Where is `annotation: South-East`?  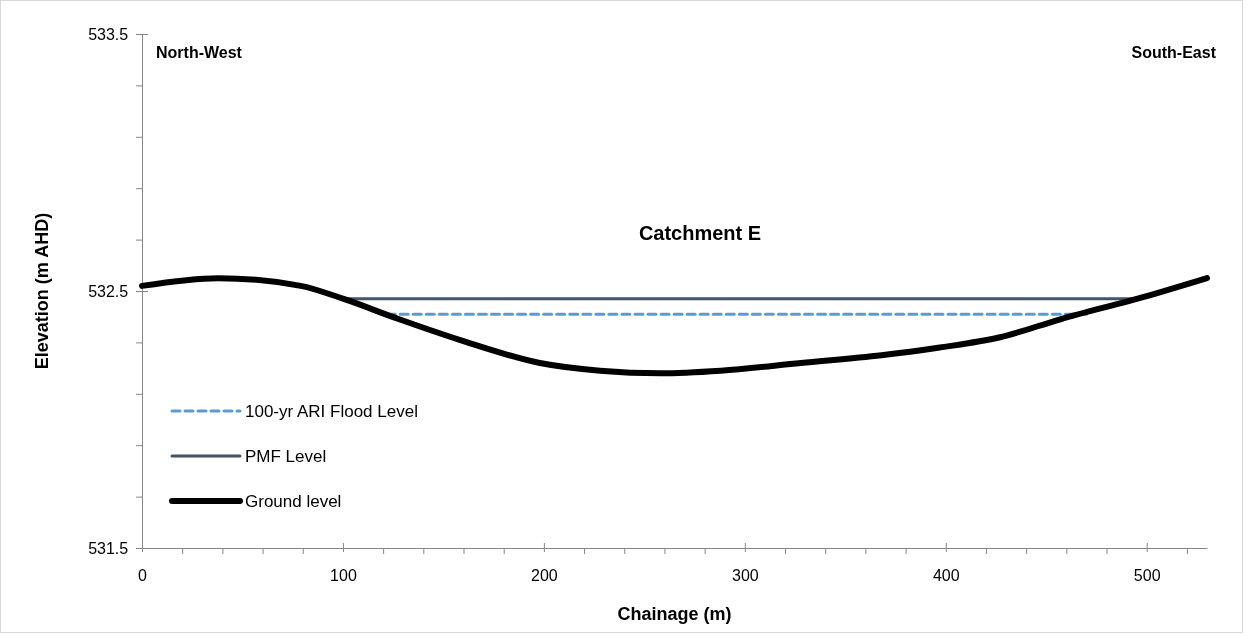
annotation: South-East is located at coordinates (1174, 52).